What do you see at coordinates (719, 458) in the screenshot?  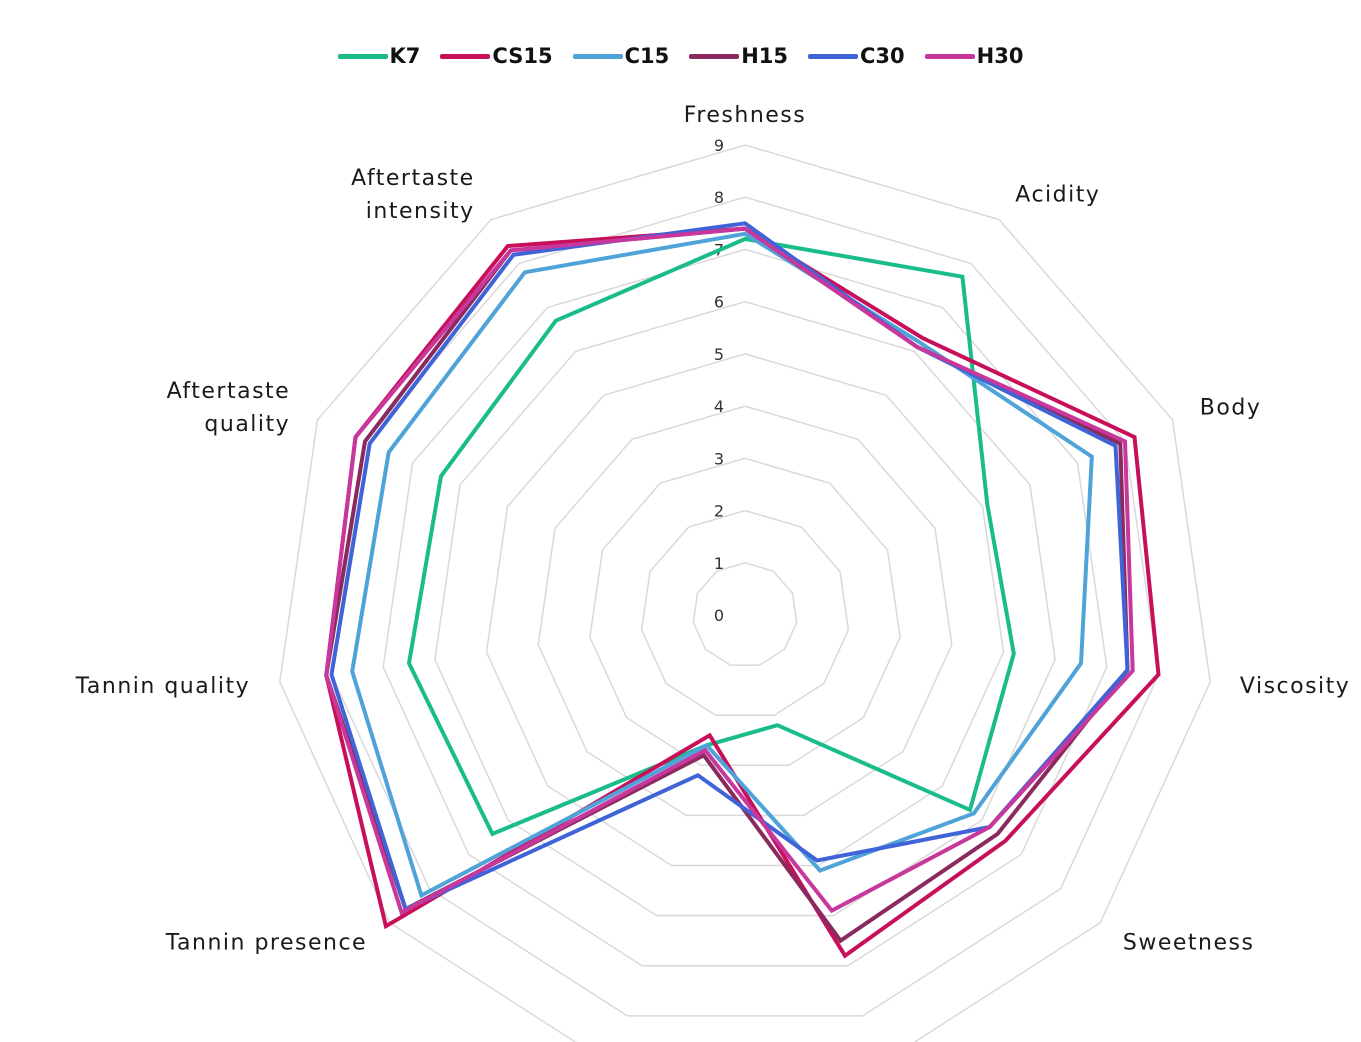 I see `tick-label-3: 3` at bounding box center [719, 458].